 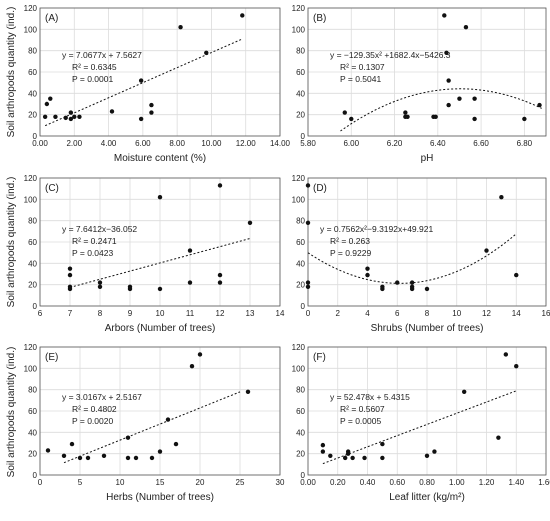 I want to click on x-tick-label: 1.20, so click(x=487, y=482).